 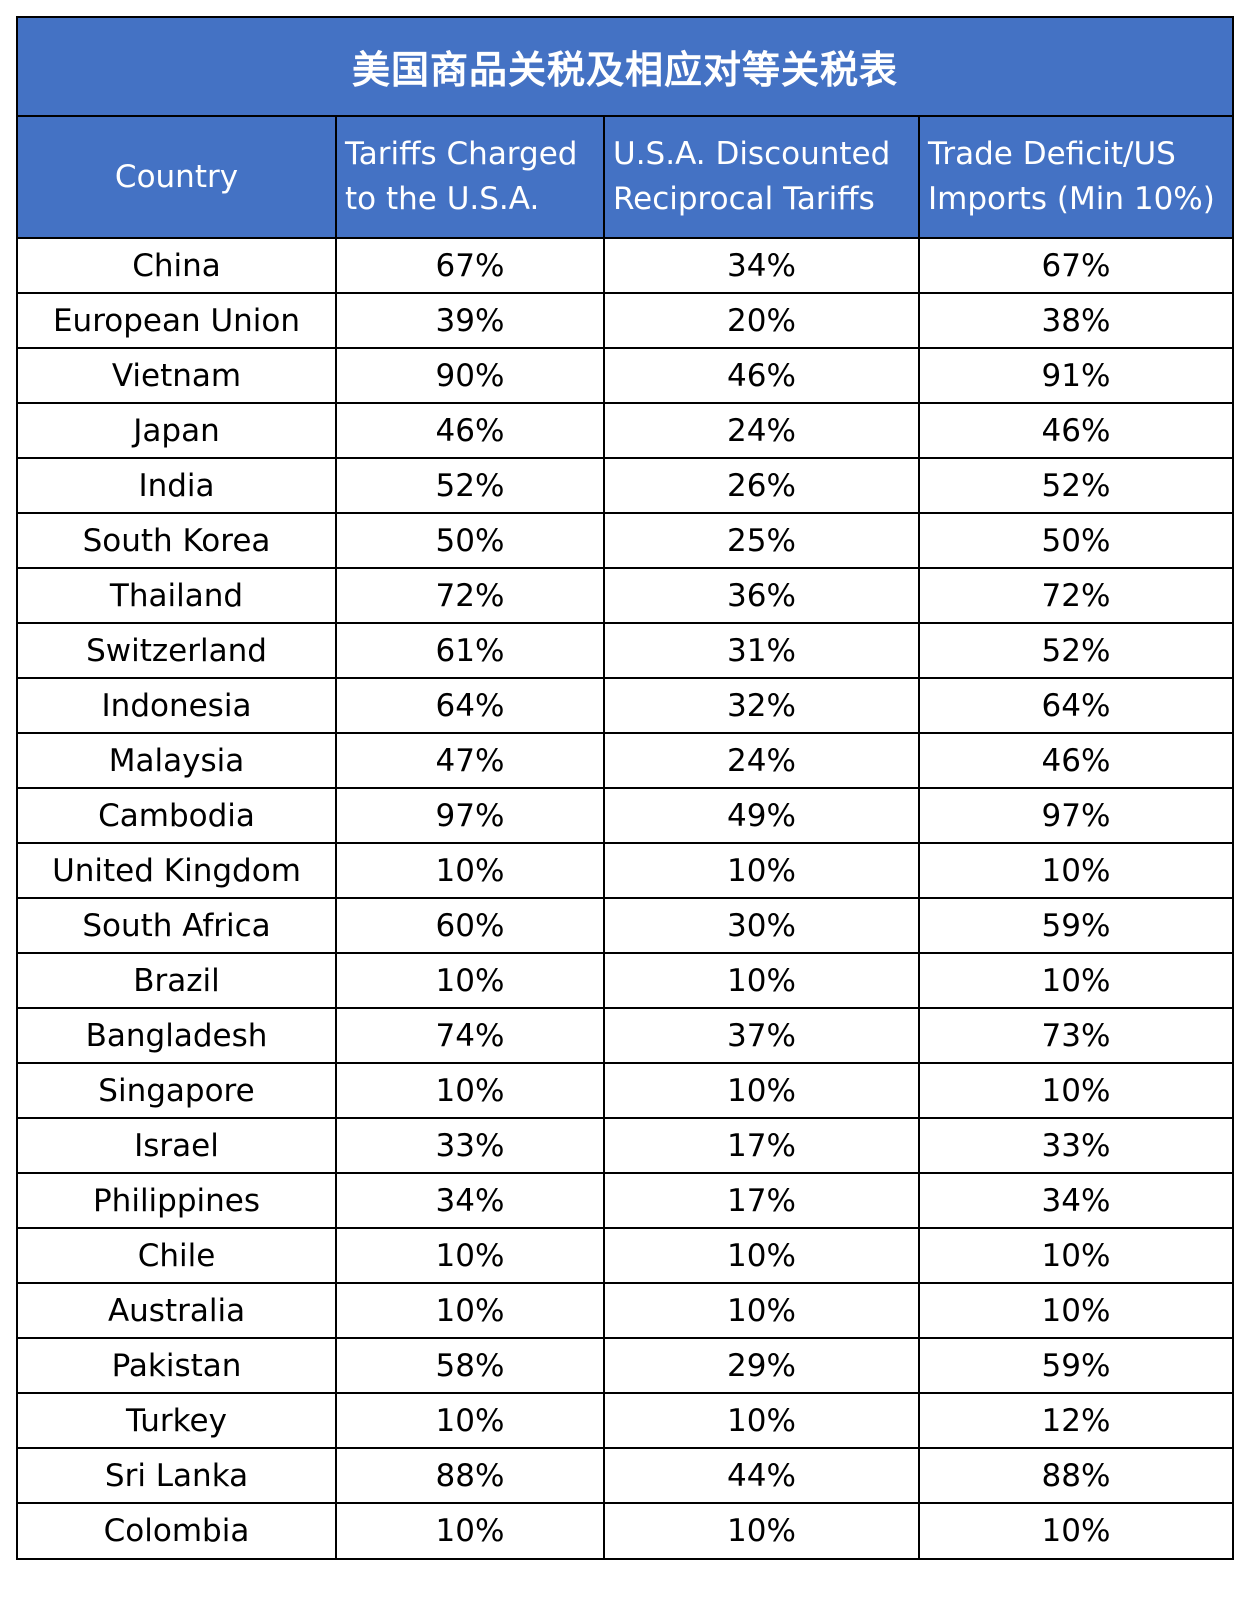 What do you see at coordinates (177, 431) in the screenshot?
I see `country-cell: Japan` at bounding box center [177, 431].